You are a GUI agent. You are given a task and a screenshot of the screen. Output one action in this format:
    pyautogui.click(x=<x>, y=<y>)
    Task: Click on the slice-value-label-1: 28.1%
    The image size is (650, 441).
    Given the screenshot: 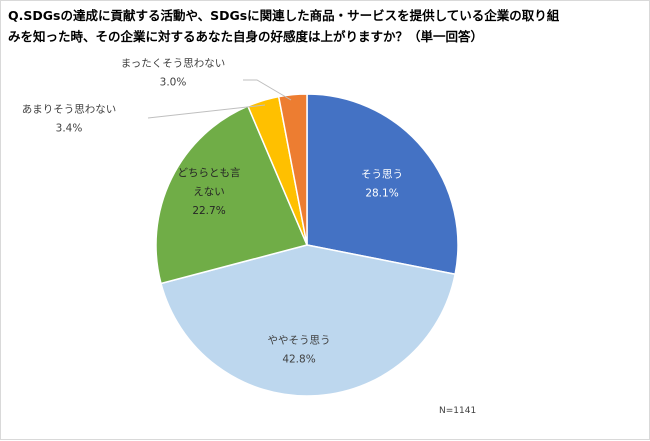 What is the action you would take?
    pyautogui.click(x=381, y=194)
    